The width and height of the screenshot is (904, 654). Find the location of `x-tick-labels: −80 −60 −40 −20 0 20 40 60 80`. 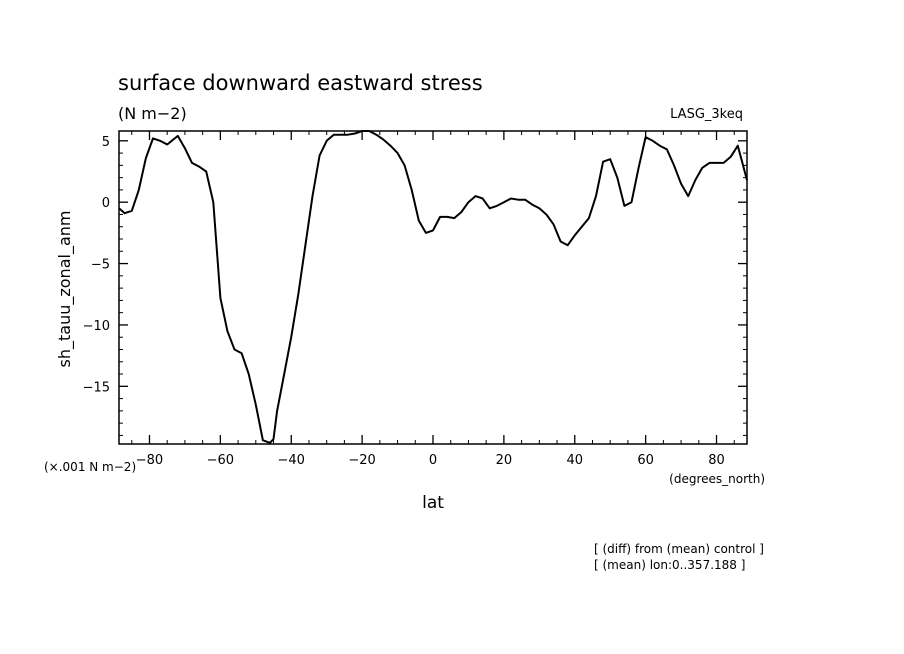

x-tick-labels: −80 −60 −40 −20 0 20 40 60 80 is located at coordinates (430, 460).